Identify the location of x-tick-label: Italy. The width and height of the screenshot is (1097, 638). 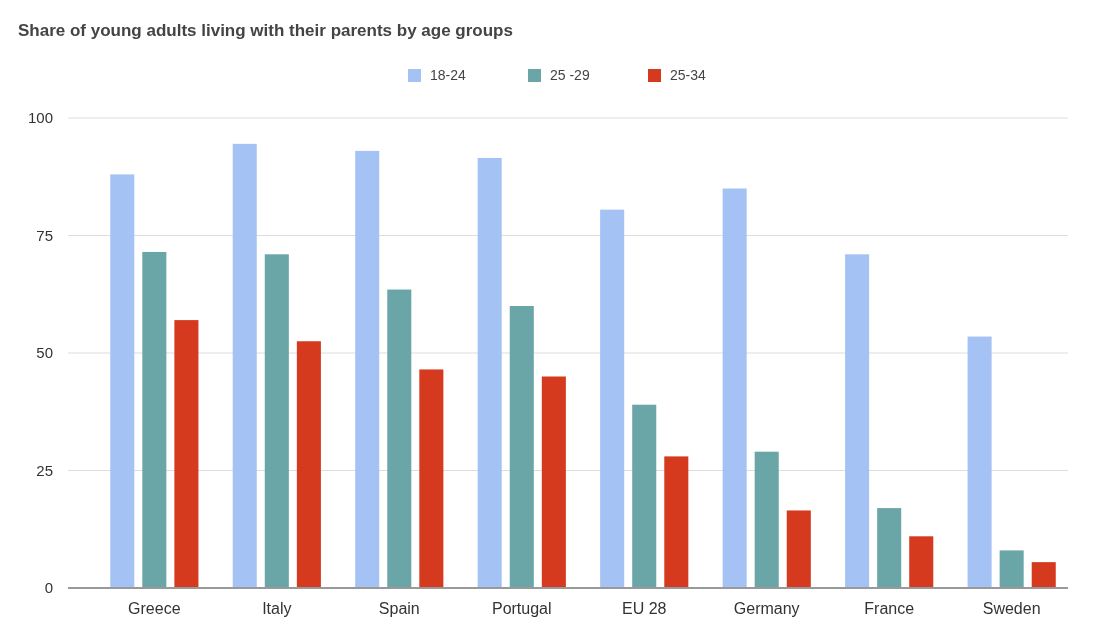
(277, 608).